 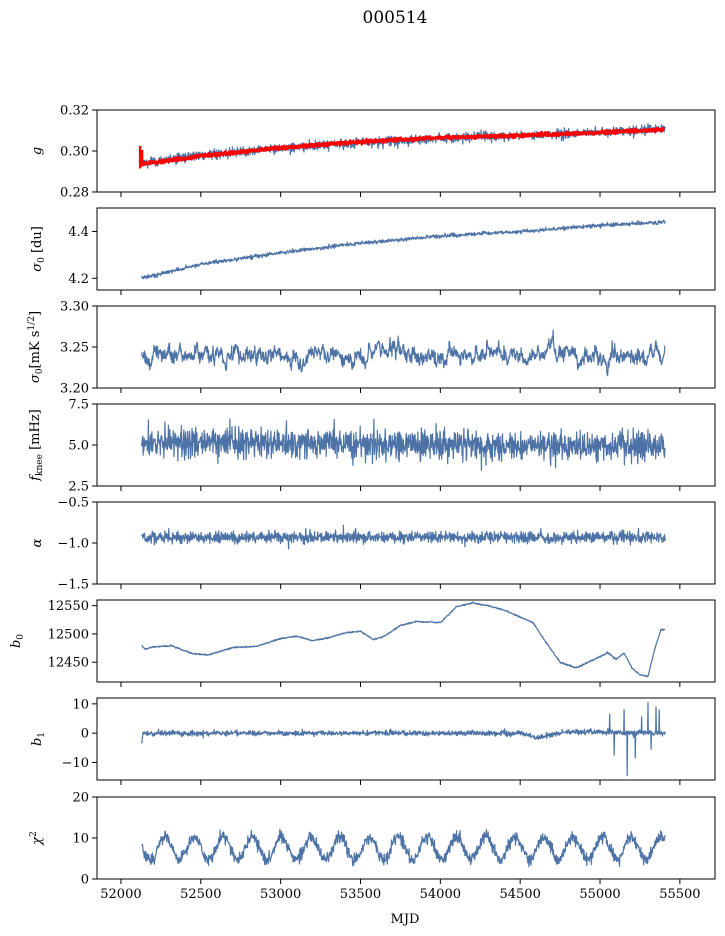 What do you see at coordinates (75, 763) in the screenshot?
I see `y-tick-label: −10` at bounding box center [75, 763].